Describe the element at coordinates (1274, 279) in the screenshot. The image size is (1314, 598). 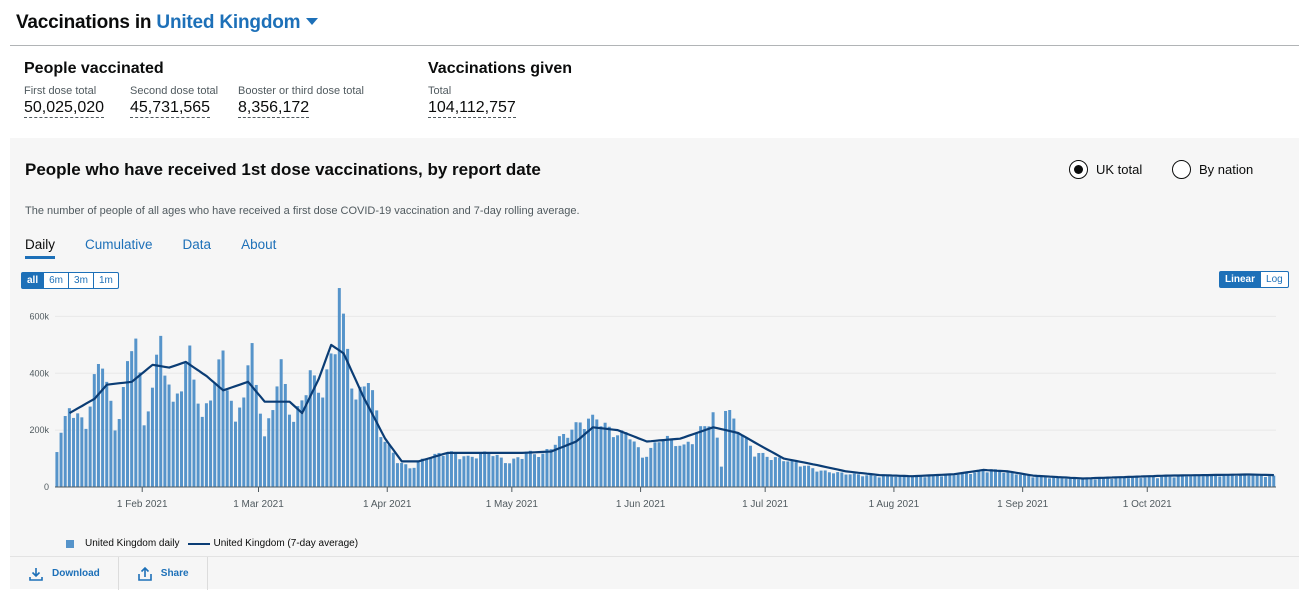
I see `scale-button-log: Log` at that location.